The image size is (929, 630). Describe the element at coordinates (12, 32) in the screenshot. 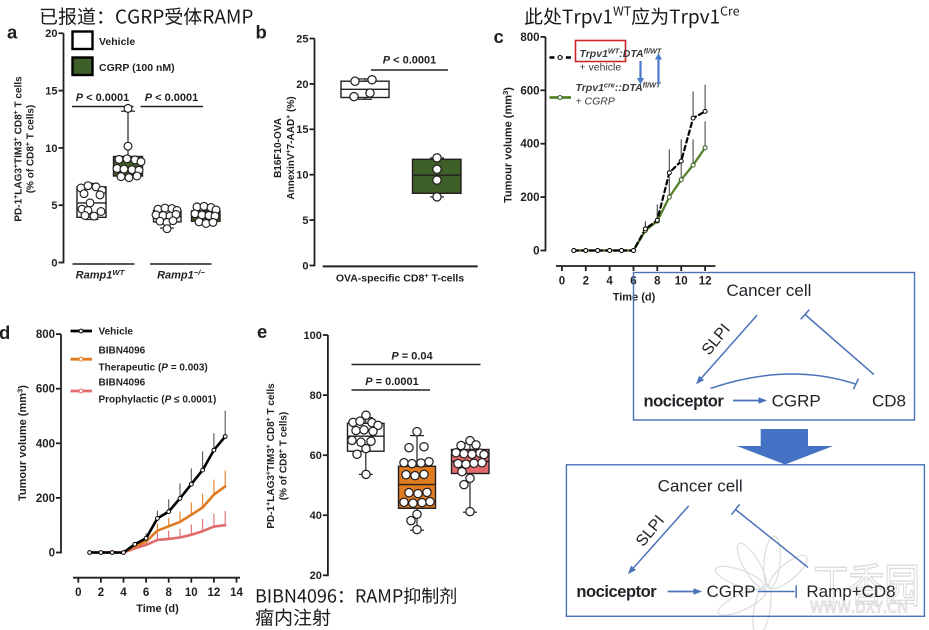

I see `svg-text: a` at that location.